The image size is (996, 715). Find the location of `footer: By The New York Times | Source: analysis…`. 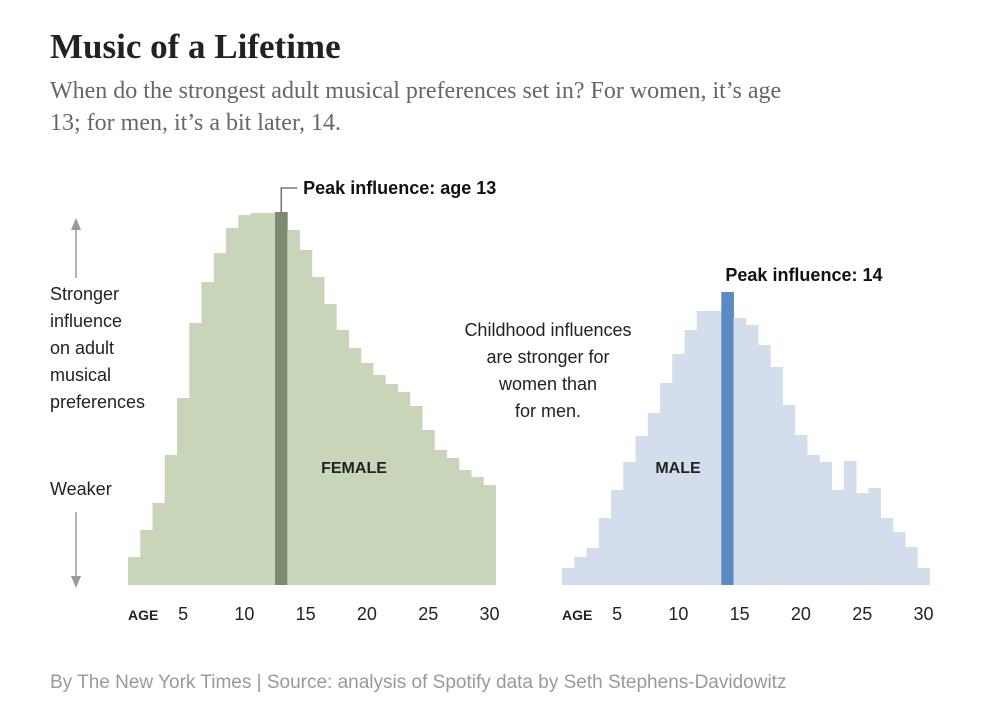

footer: By The New York Times | Source: analysis… is located at coordinates (418, 682).